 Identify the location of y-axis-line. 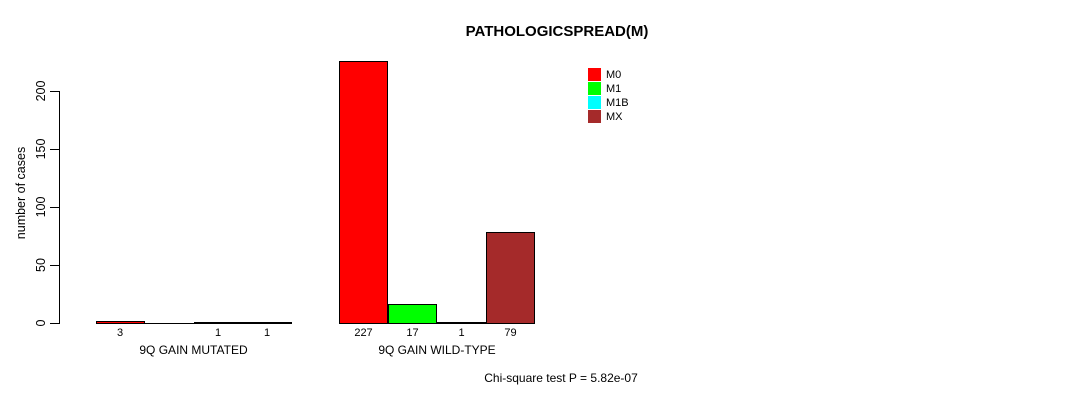
(59, 207).